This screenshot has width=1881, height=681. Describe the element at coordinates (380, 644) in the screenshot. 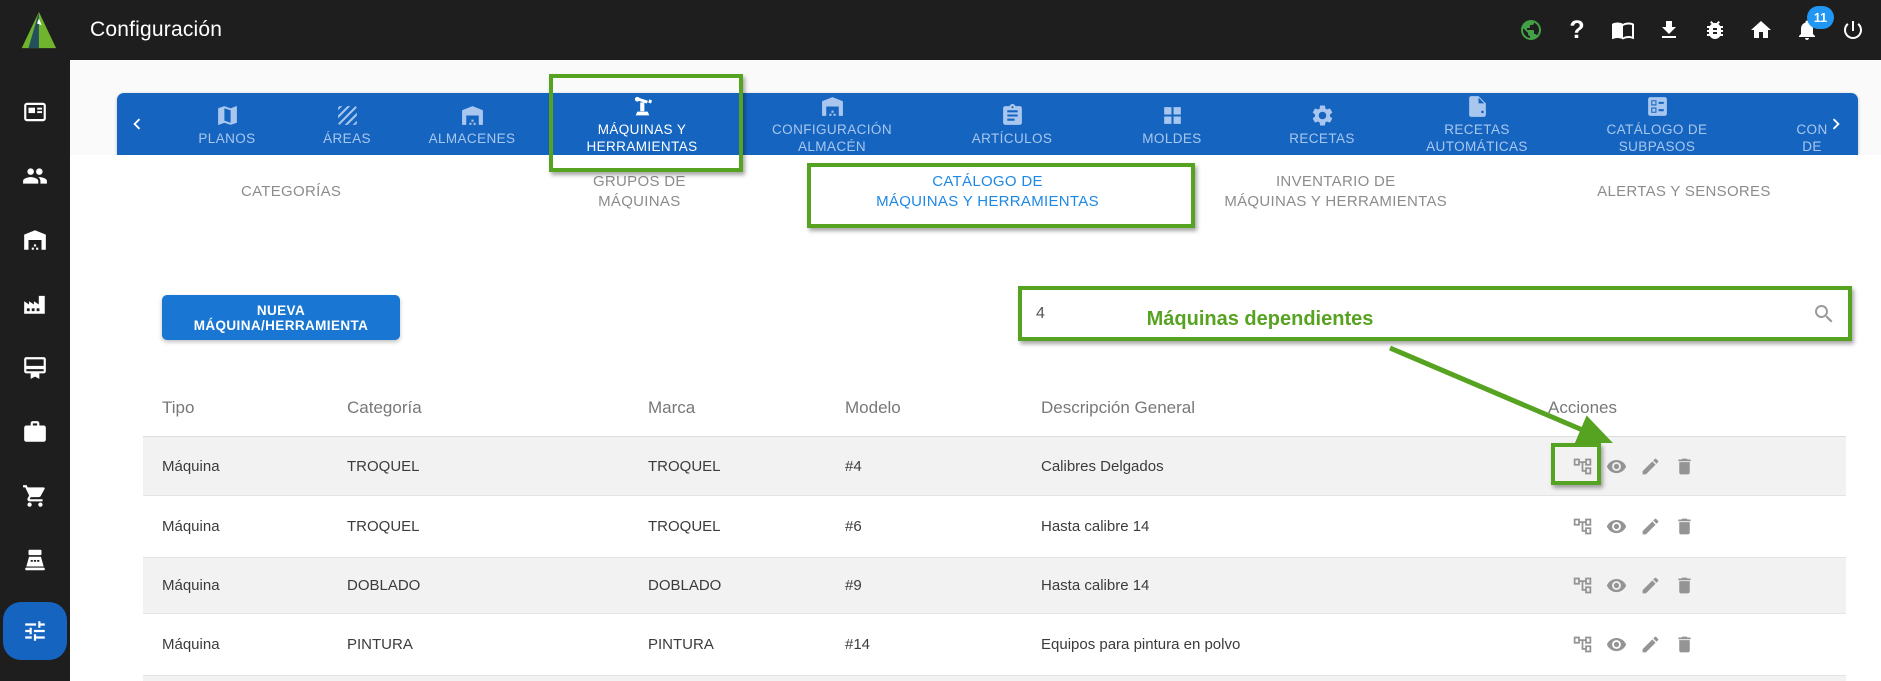

I see `cell-categoria: PINTURA` at that location.